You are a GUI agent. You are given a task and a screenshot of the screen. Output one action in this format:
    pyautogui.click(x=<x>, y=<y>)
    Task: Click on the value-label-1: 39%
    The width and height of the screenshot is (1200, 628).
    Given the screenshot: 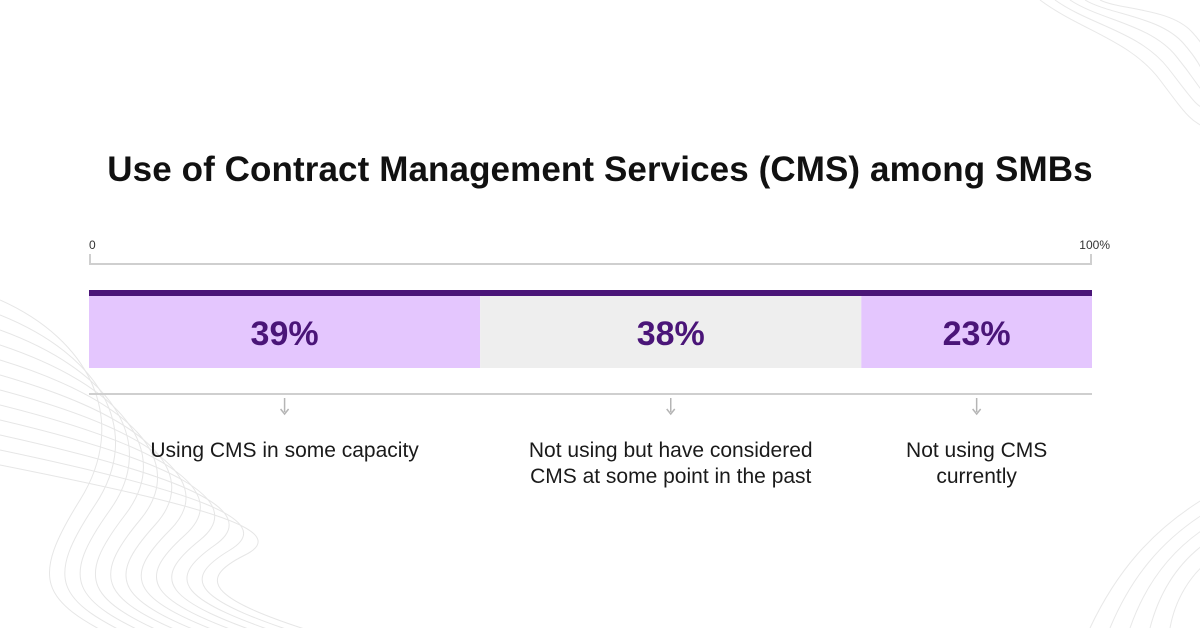 What is the action you would take?
    pyautogui.click(x=285, y=334)
    